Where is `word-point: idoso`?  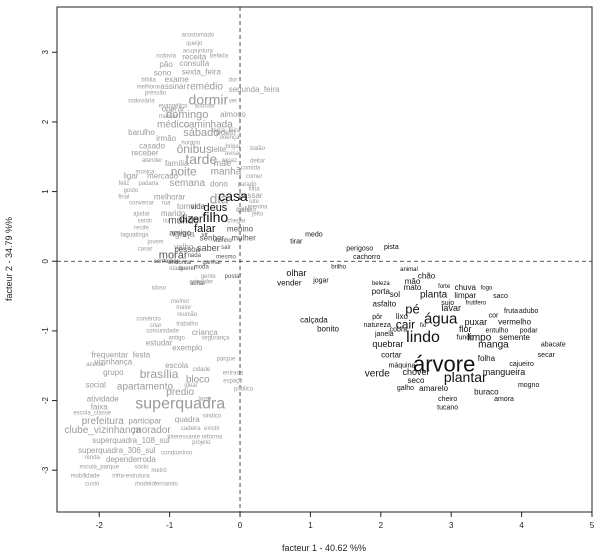
word-point: idoso is located at coordinates (159, 288).